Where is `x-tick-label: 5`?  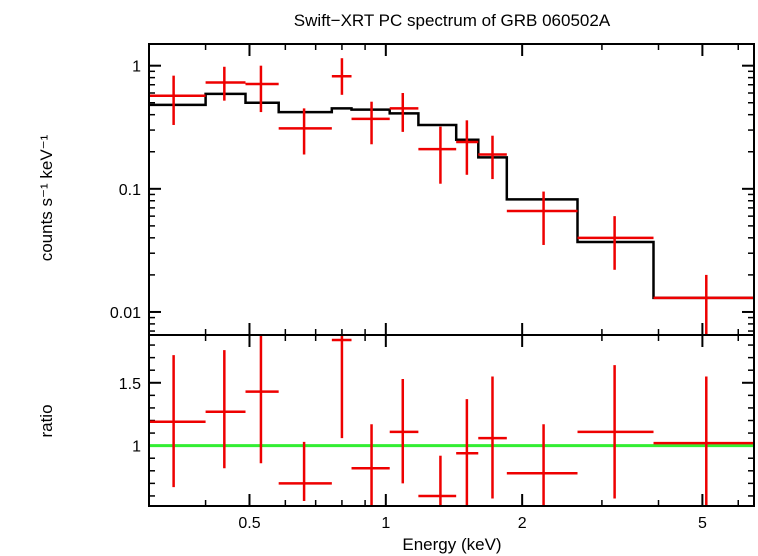 x-tick-label: 5 is located at coordinates (702, 523).